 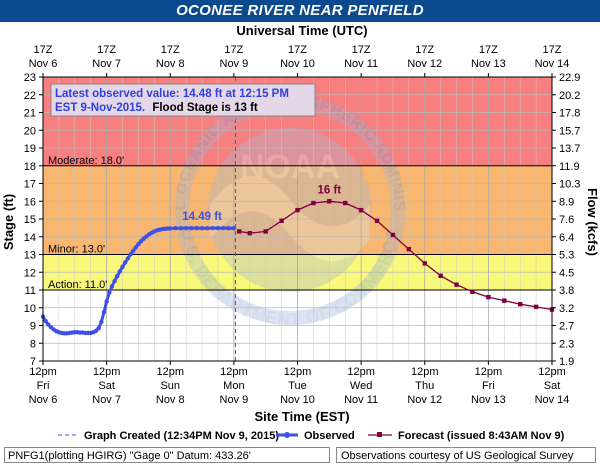 What do you see at coordinates (170, 386) in the screenshot?
I see `x-bottom-tick-day: Sun` at bounding box center [170, 386].